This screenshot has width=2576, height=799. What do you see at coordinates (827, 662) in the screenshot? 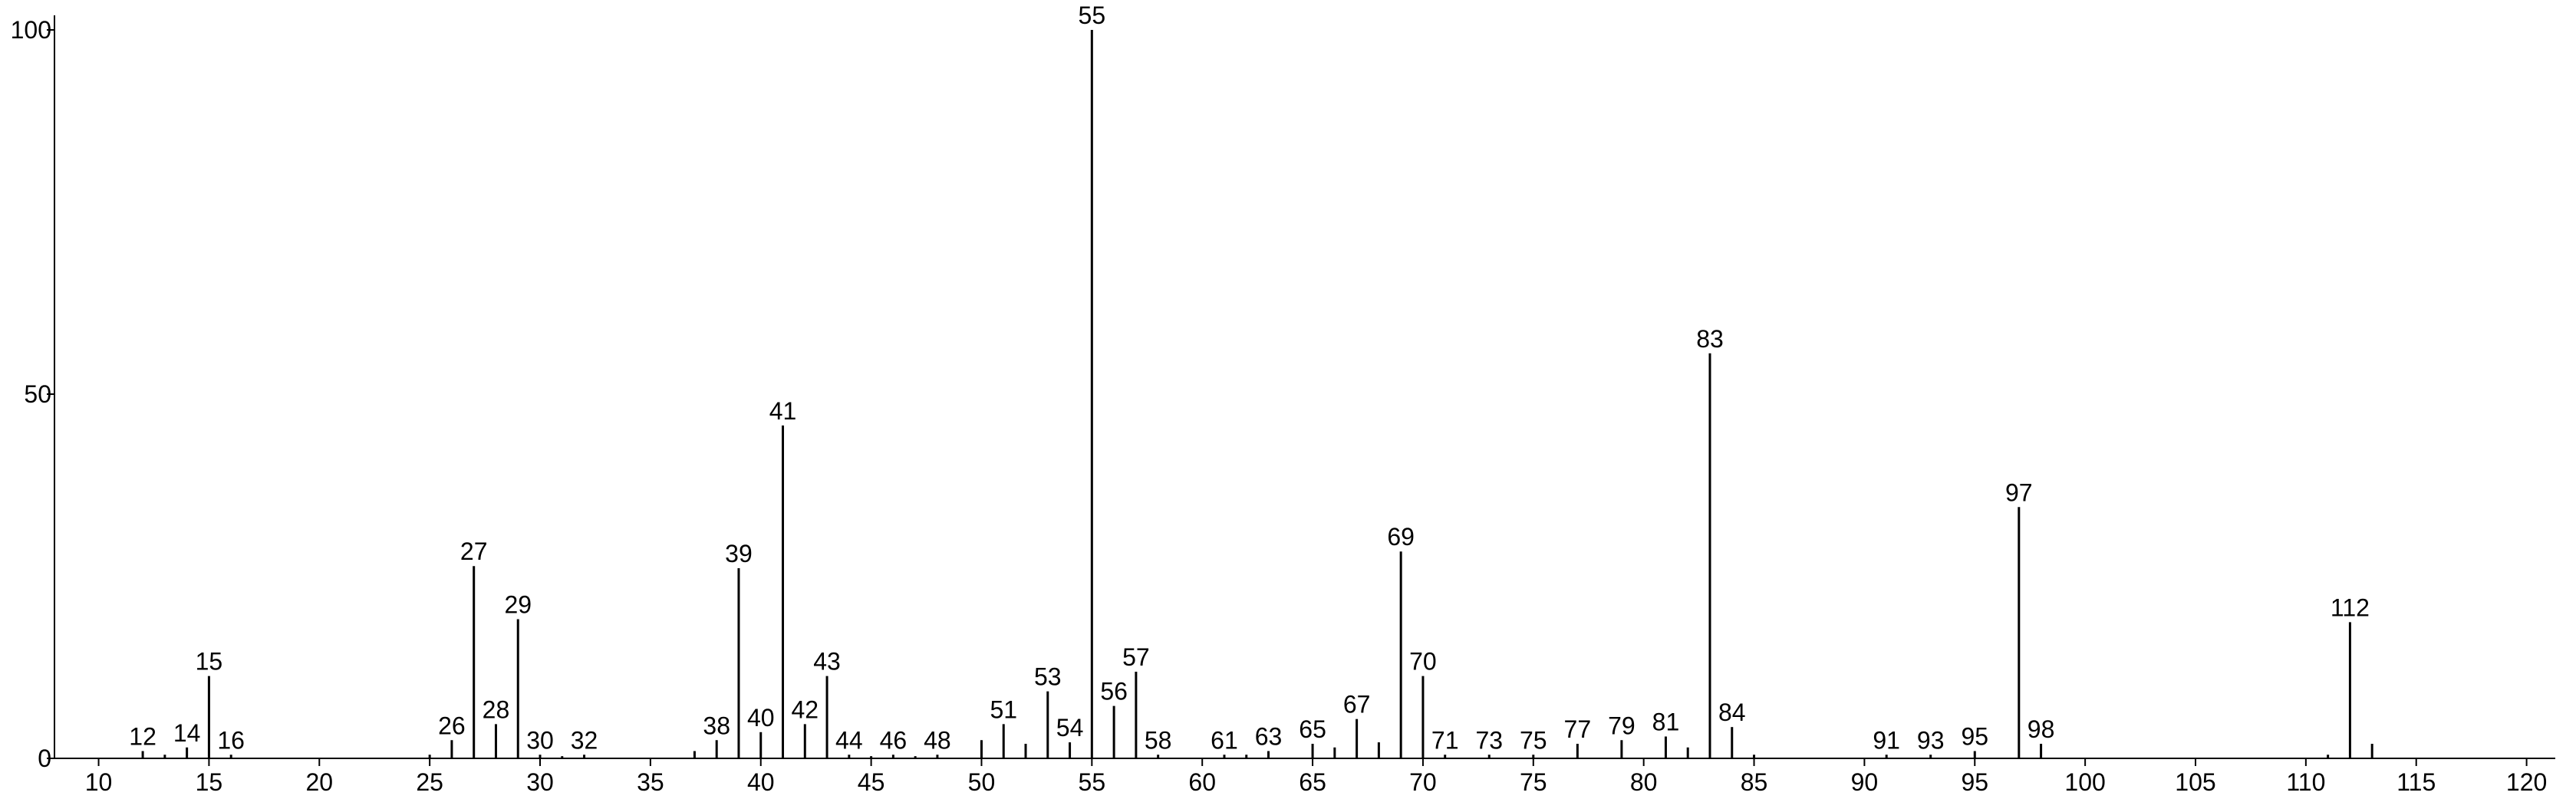
I see `peak-label: 43` at bounding box center [827, 662].